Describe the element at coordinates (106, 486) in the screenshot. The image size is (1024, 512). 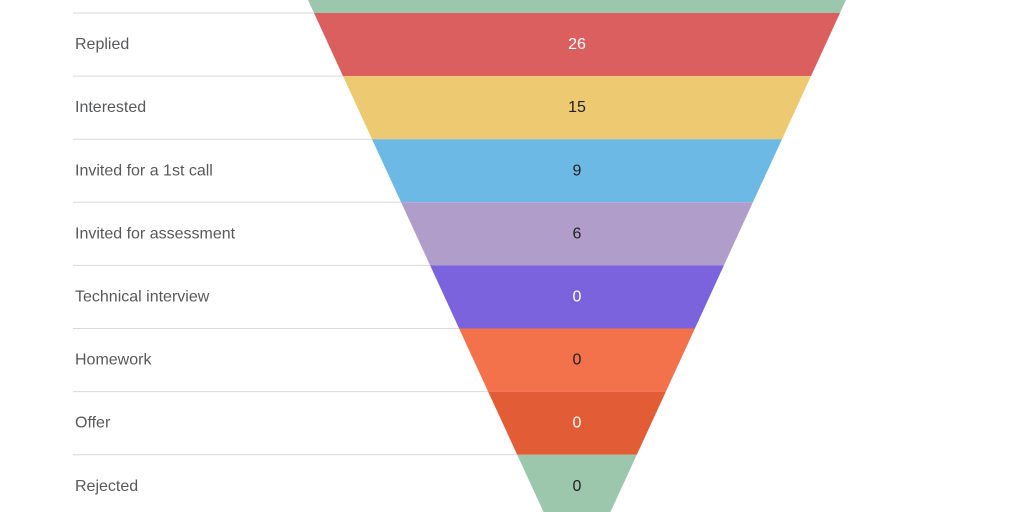
I see `stage-label: Rejected` at that location.